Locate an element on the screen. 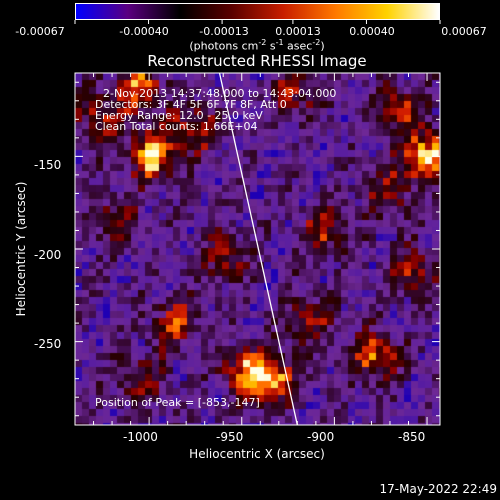 The image size is (500, 500). colorbar-tick-label: -0.00067 is located at coordinates (40, 31).